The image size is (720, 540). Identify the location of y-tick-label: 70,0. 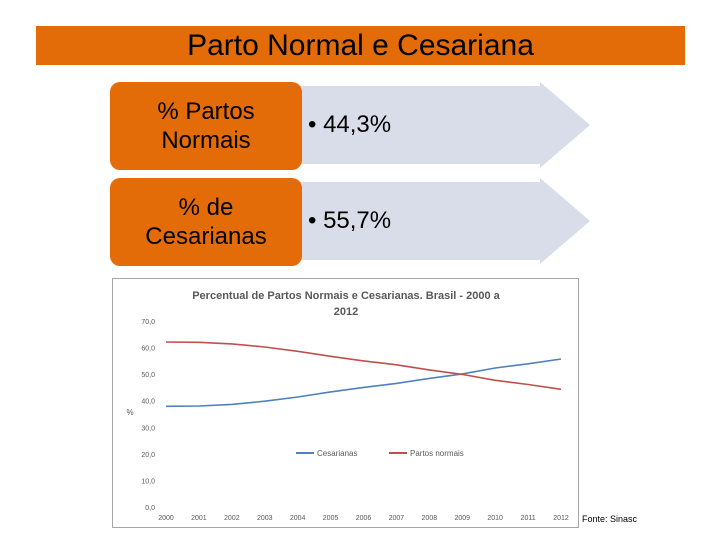
(148, 322).